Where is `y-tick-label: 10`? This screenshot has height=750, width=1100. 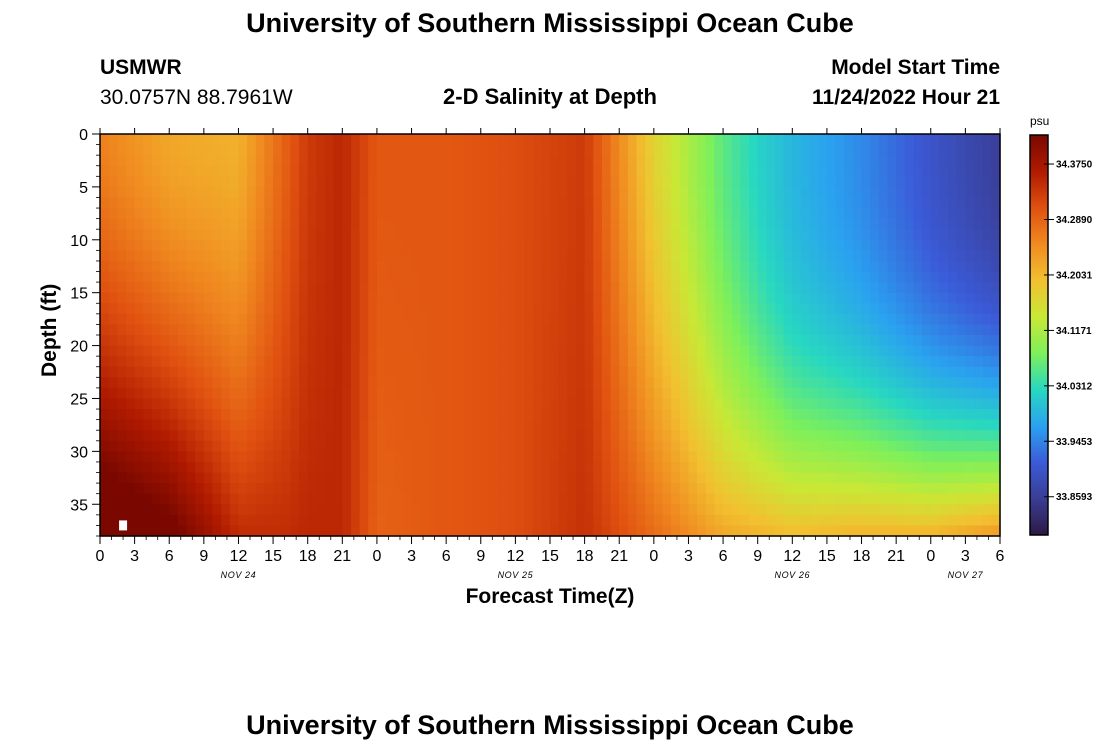
y-tick-label: 10 is located at coordinates (79, 241).